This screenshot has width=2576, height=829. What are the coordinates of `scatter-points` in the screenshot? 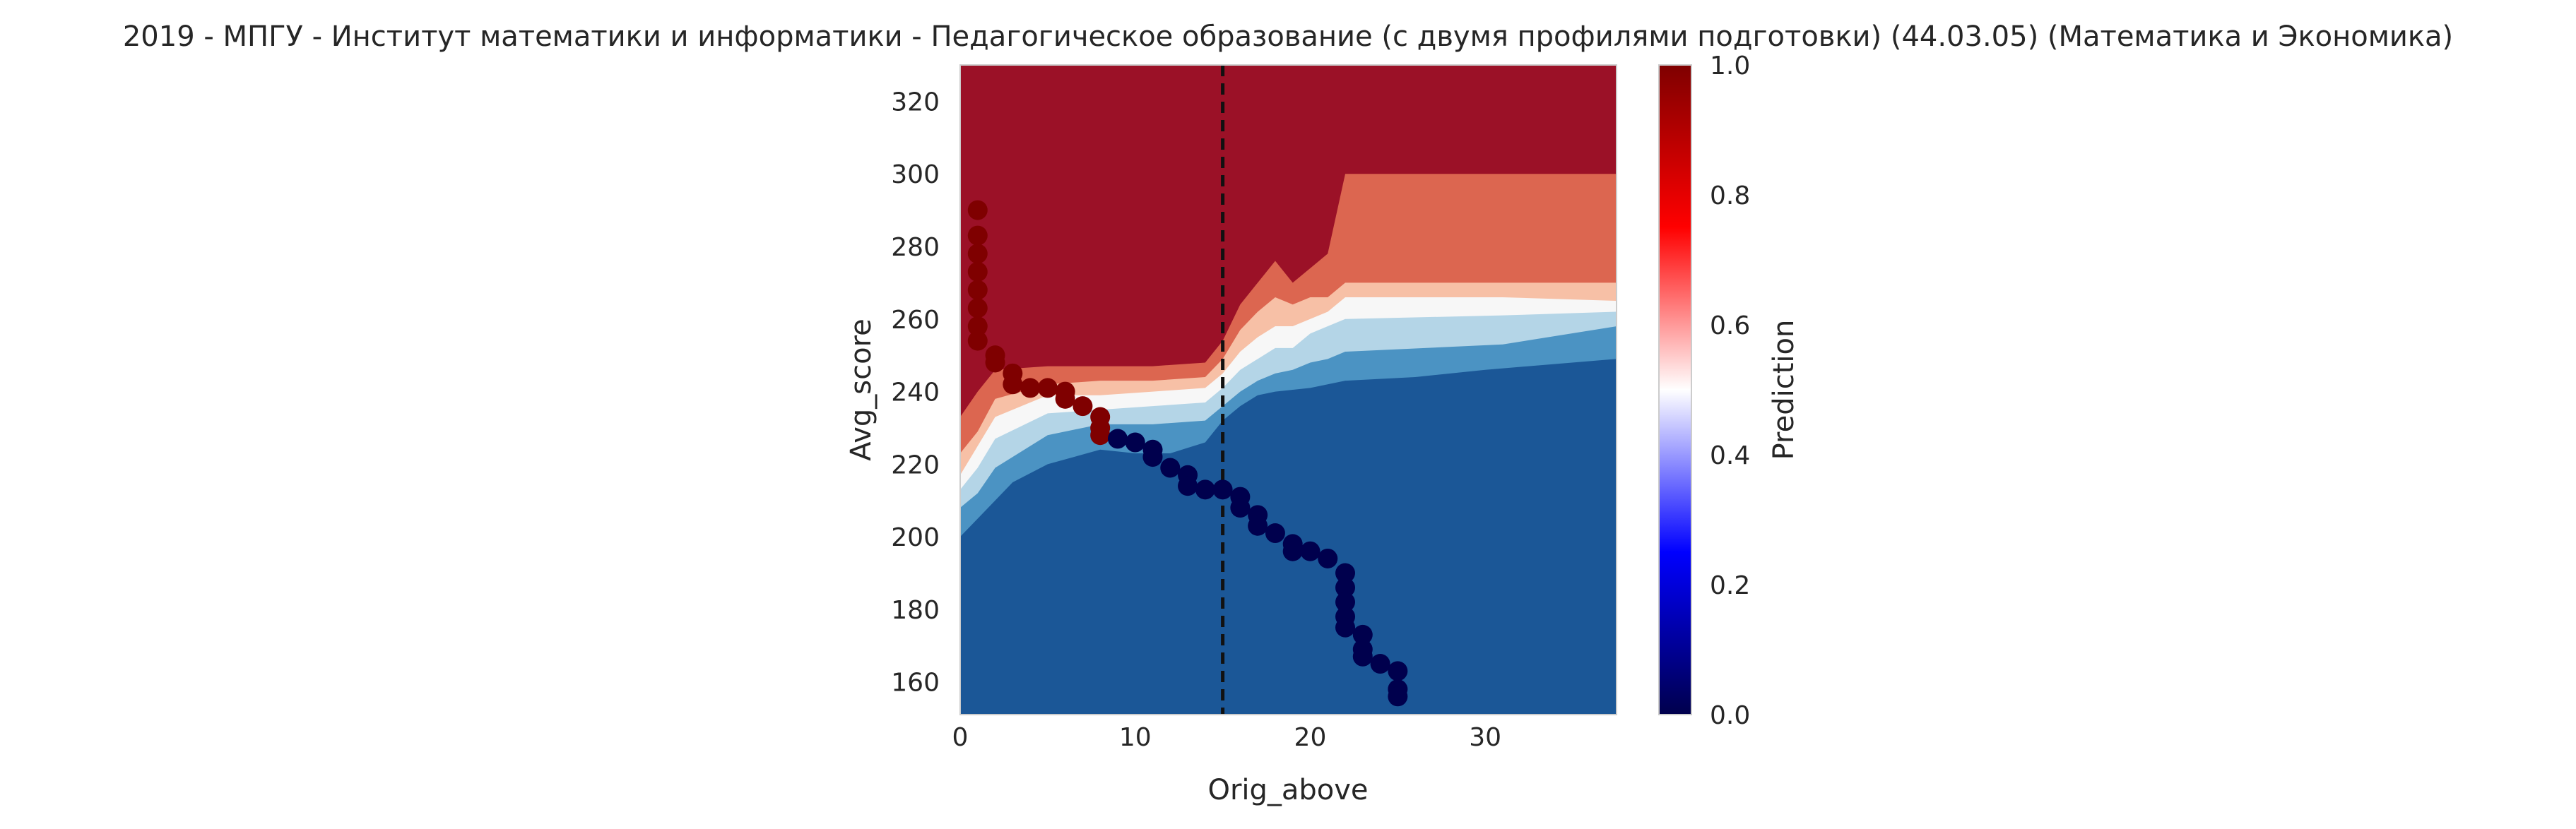 It's located at (1187, 454).